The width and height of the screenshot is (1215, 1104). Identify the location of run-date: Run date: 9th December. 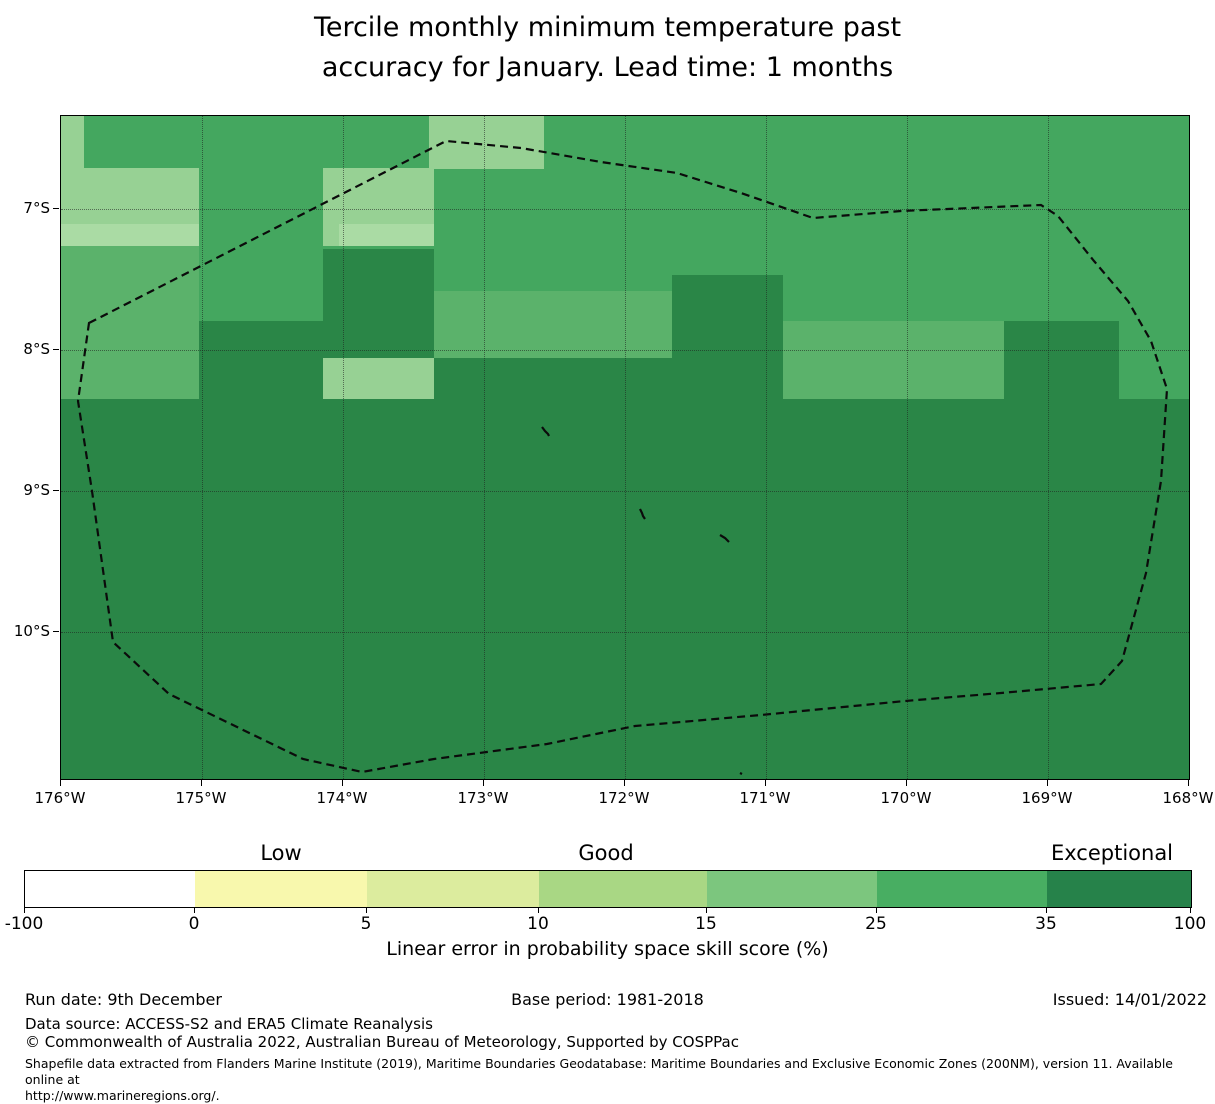
(123, 999).